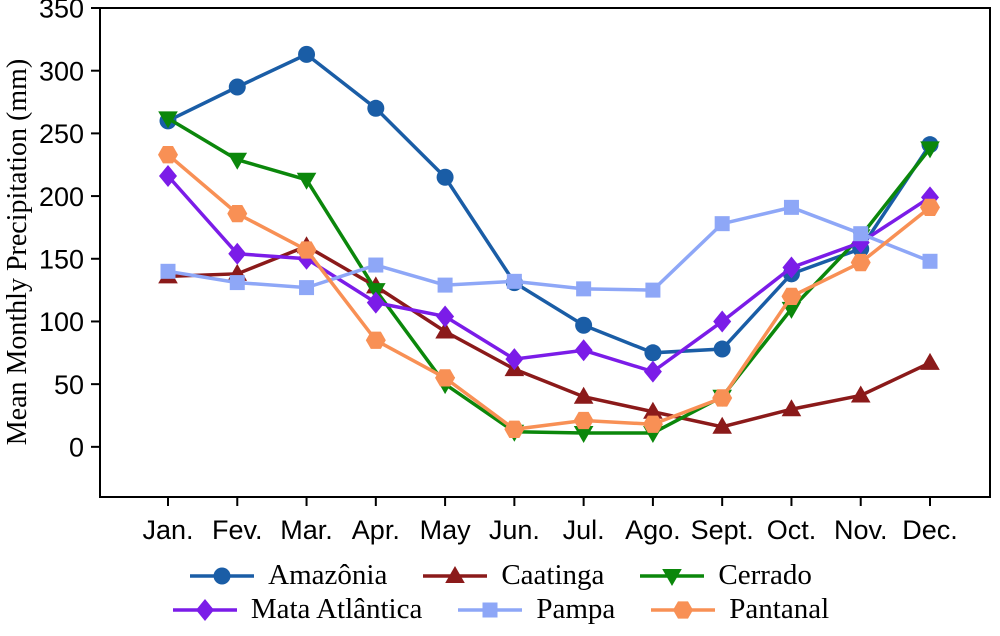  Describe the element at coordinates (722, 349) in the screenshot. I see `data-point-amazonia-sept-` at that location.